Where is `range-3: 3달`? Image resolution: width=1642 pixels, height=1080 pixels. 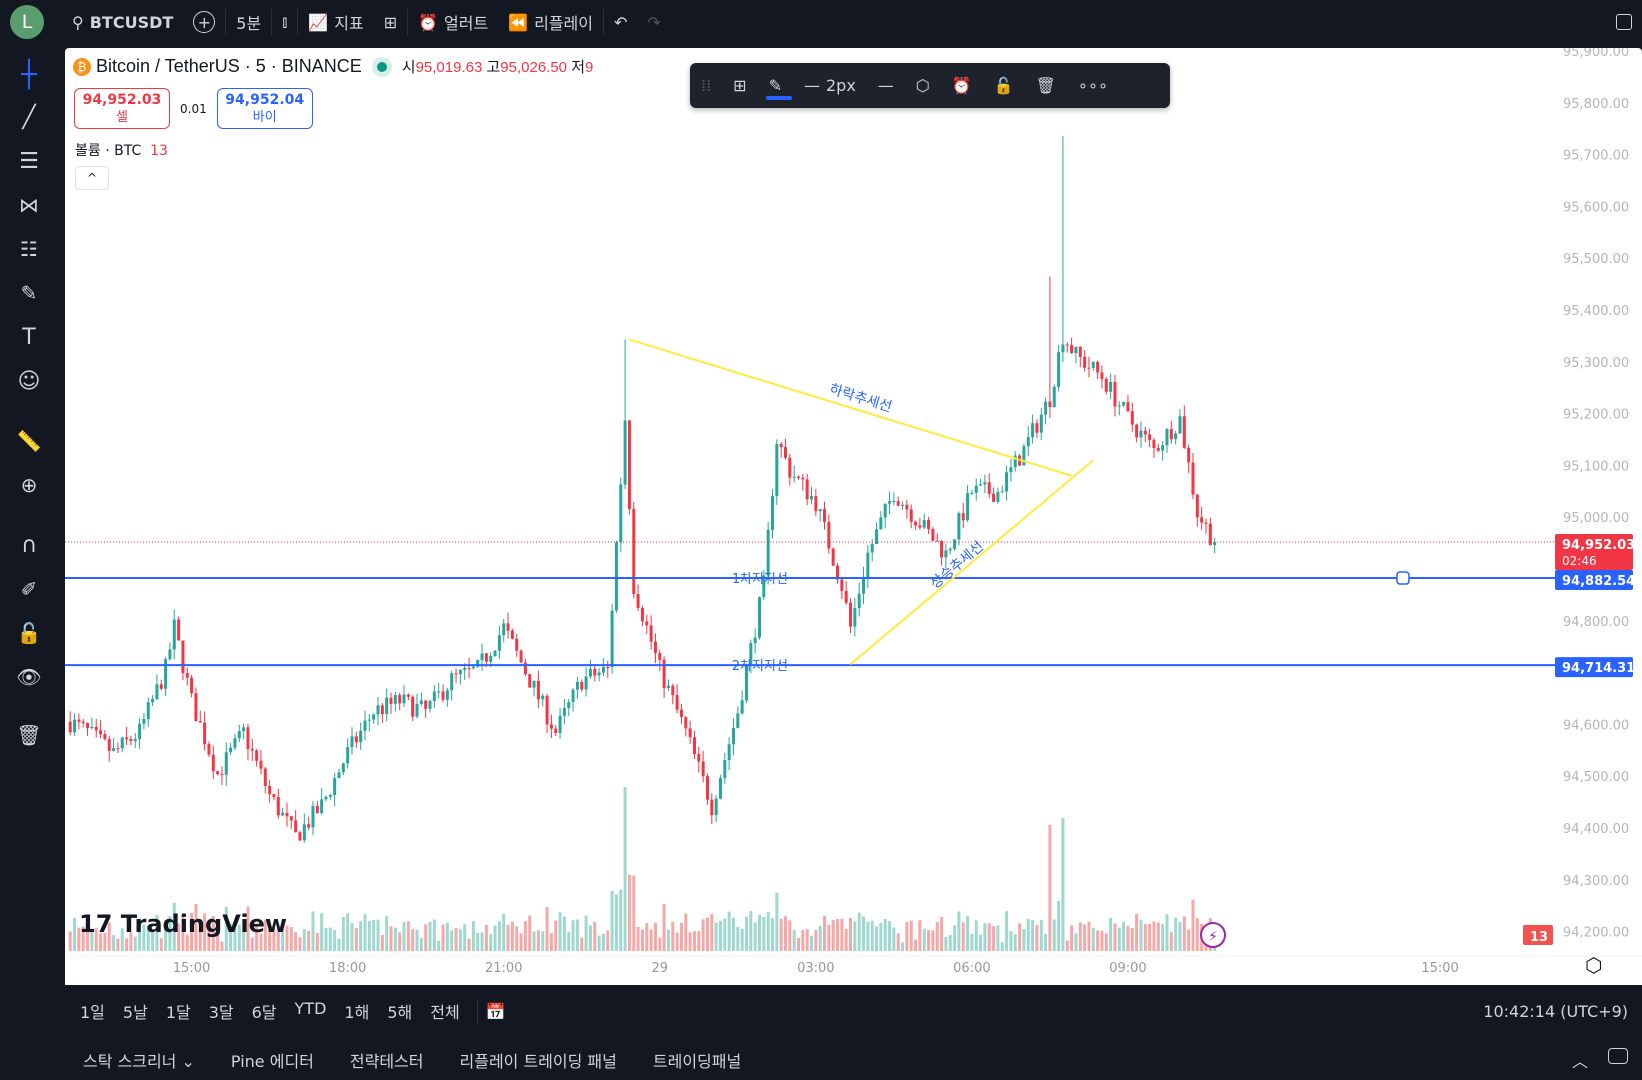 range-3: 3달 is located at coordinates (221, 1012).